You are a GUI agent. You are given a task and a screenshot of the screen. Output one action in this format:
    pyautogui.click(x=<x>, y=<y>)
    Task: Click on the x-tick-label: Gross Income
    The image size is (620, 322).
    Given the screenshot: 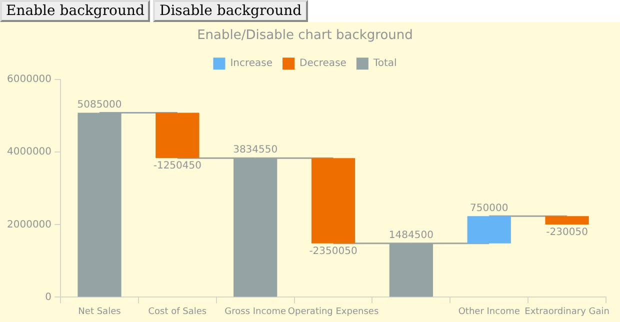 What is the action you would take?
    pyautogui.click(x=255, y=311)
    